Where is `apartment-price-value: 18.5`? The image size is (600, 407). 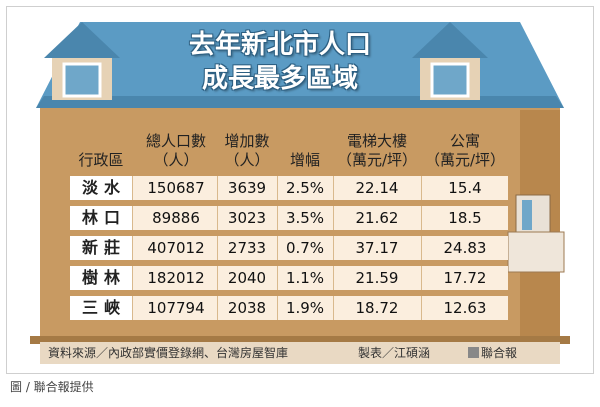
apartment-price-value: 18.5 is located at coordinates (465, 218).